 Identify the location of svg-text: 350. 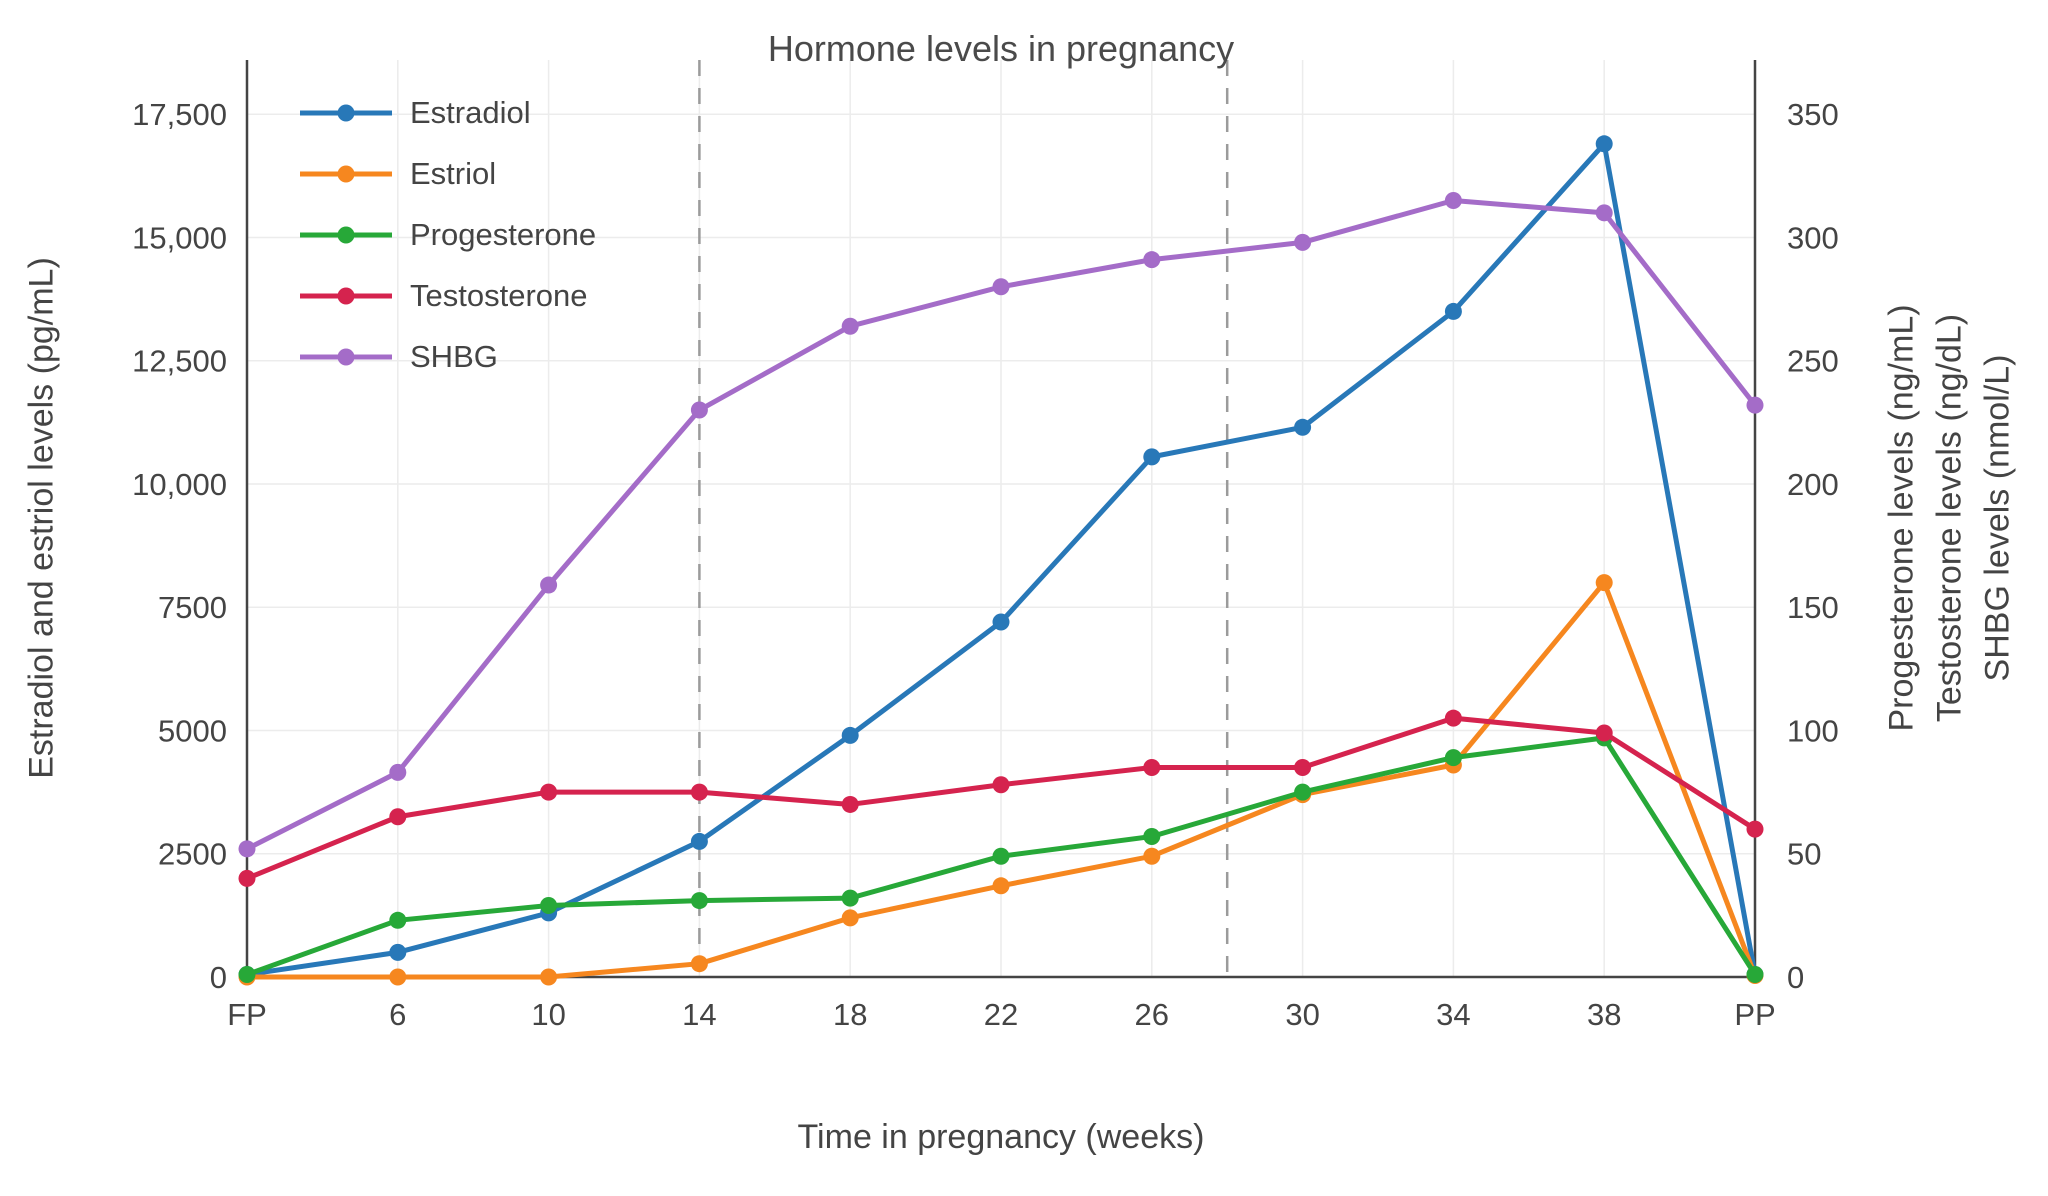
(1813, 114).